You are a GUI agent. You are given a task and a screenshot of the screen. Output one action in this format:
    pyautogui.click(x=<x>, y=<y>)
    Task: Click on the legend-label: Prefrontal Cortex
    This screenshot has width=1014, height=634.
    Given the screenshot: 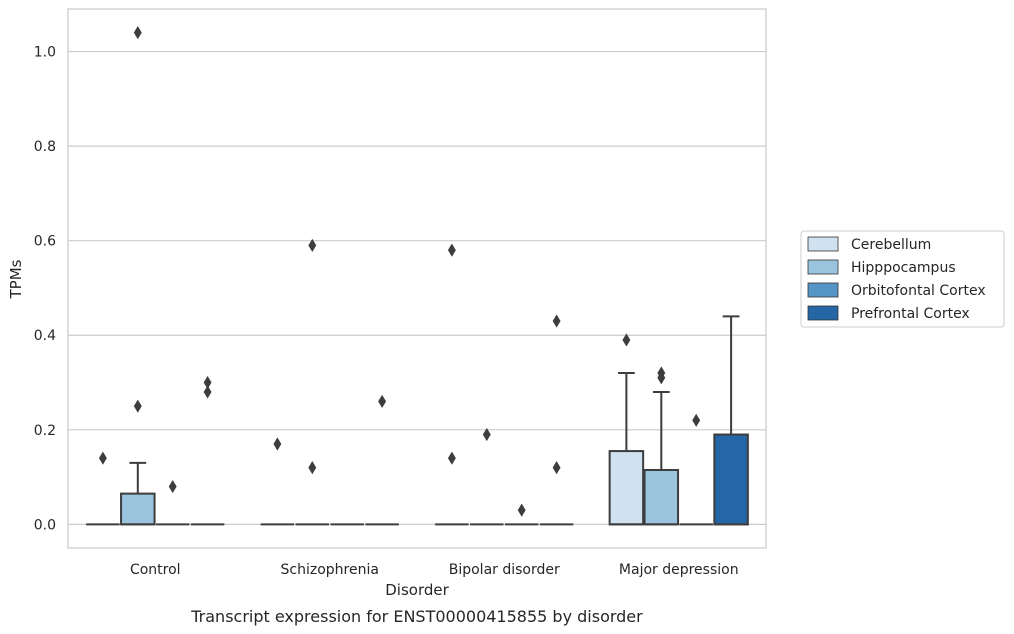 What is the action you would take?
    pyautogui.click(x=910, y=314)
    